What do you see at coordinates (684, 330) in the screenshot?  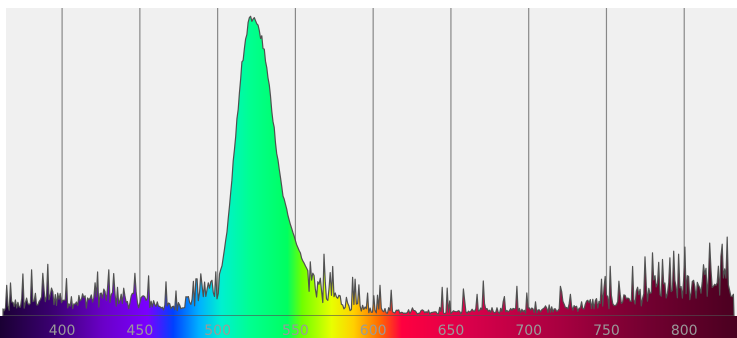 I see `x-tick-label: 800` at bounding box center [684, 330].